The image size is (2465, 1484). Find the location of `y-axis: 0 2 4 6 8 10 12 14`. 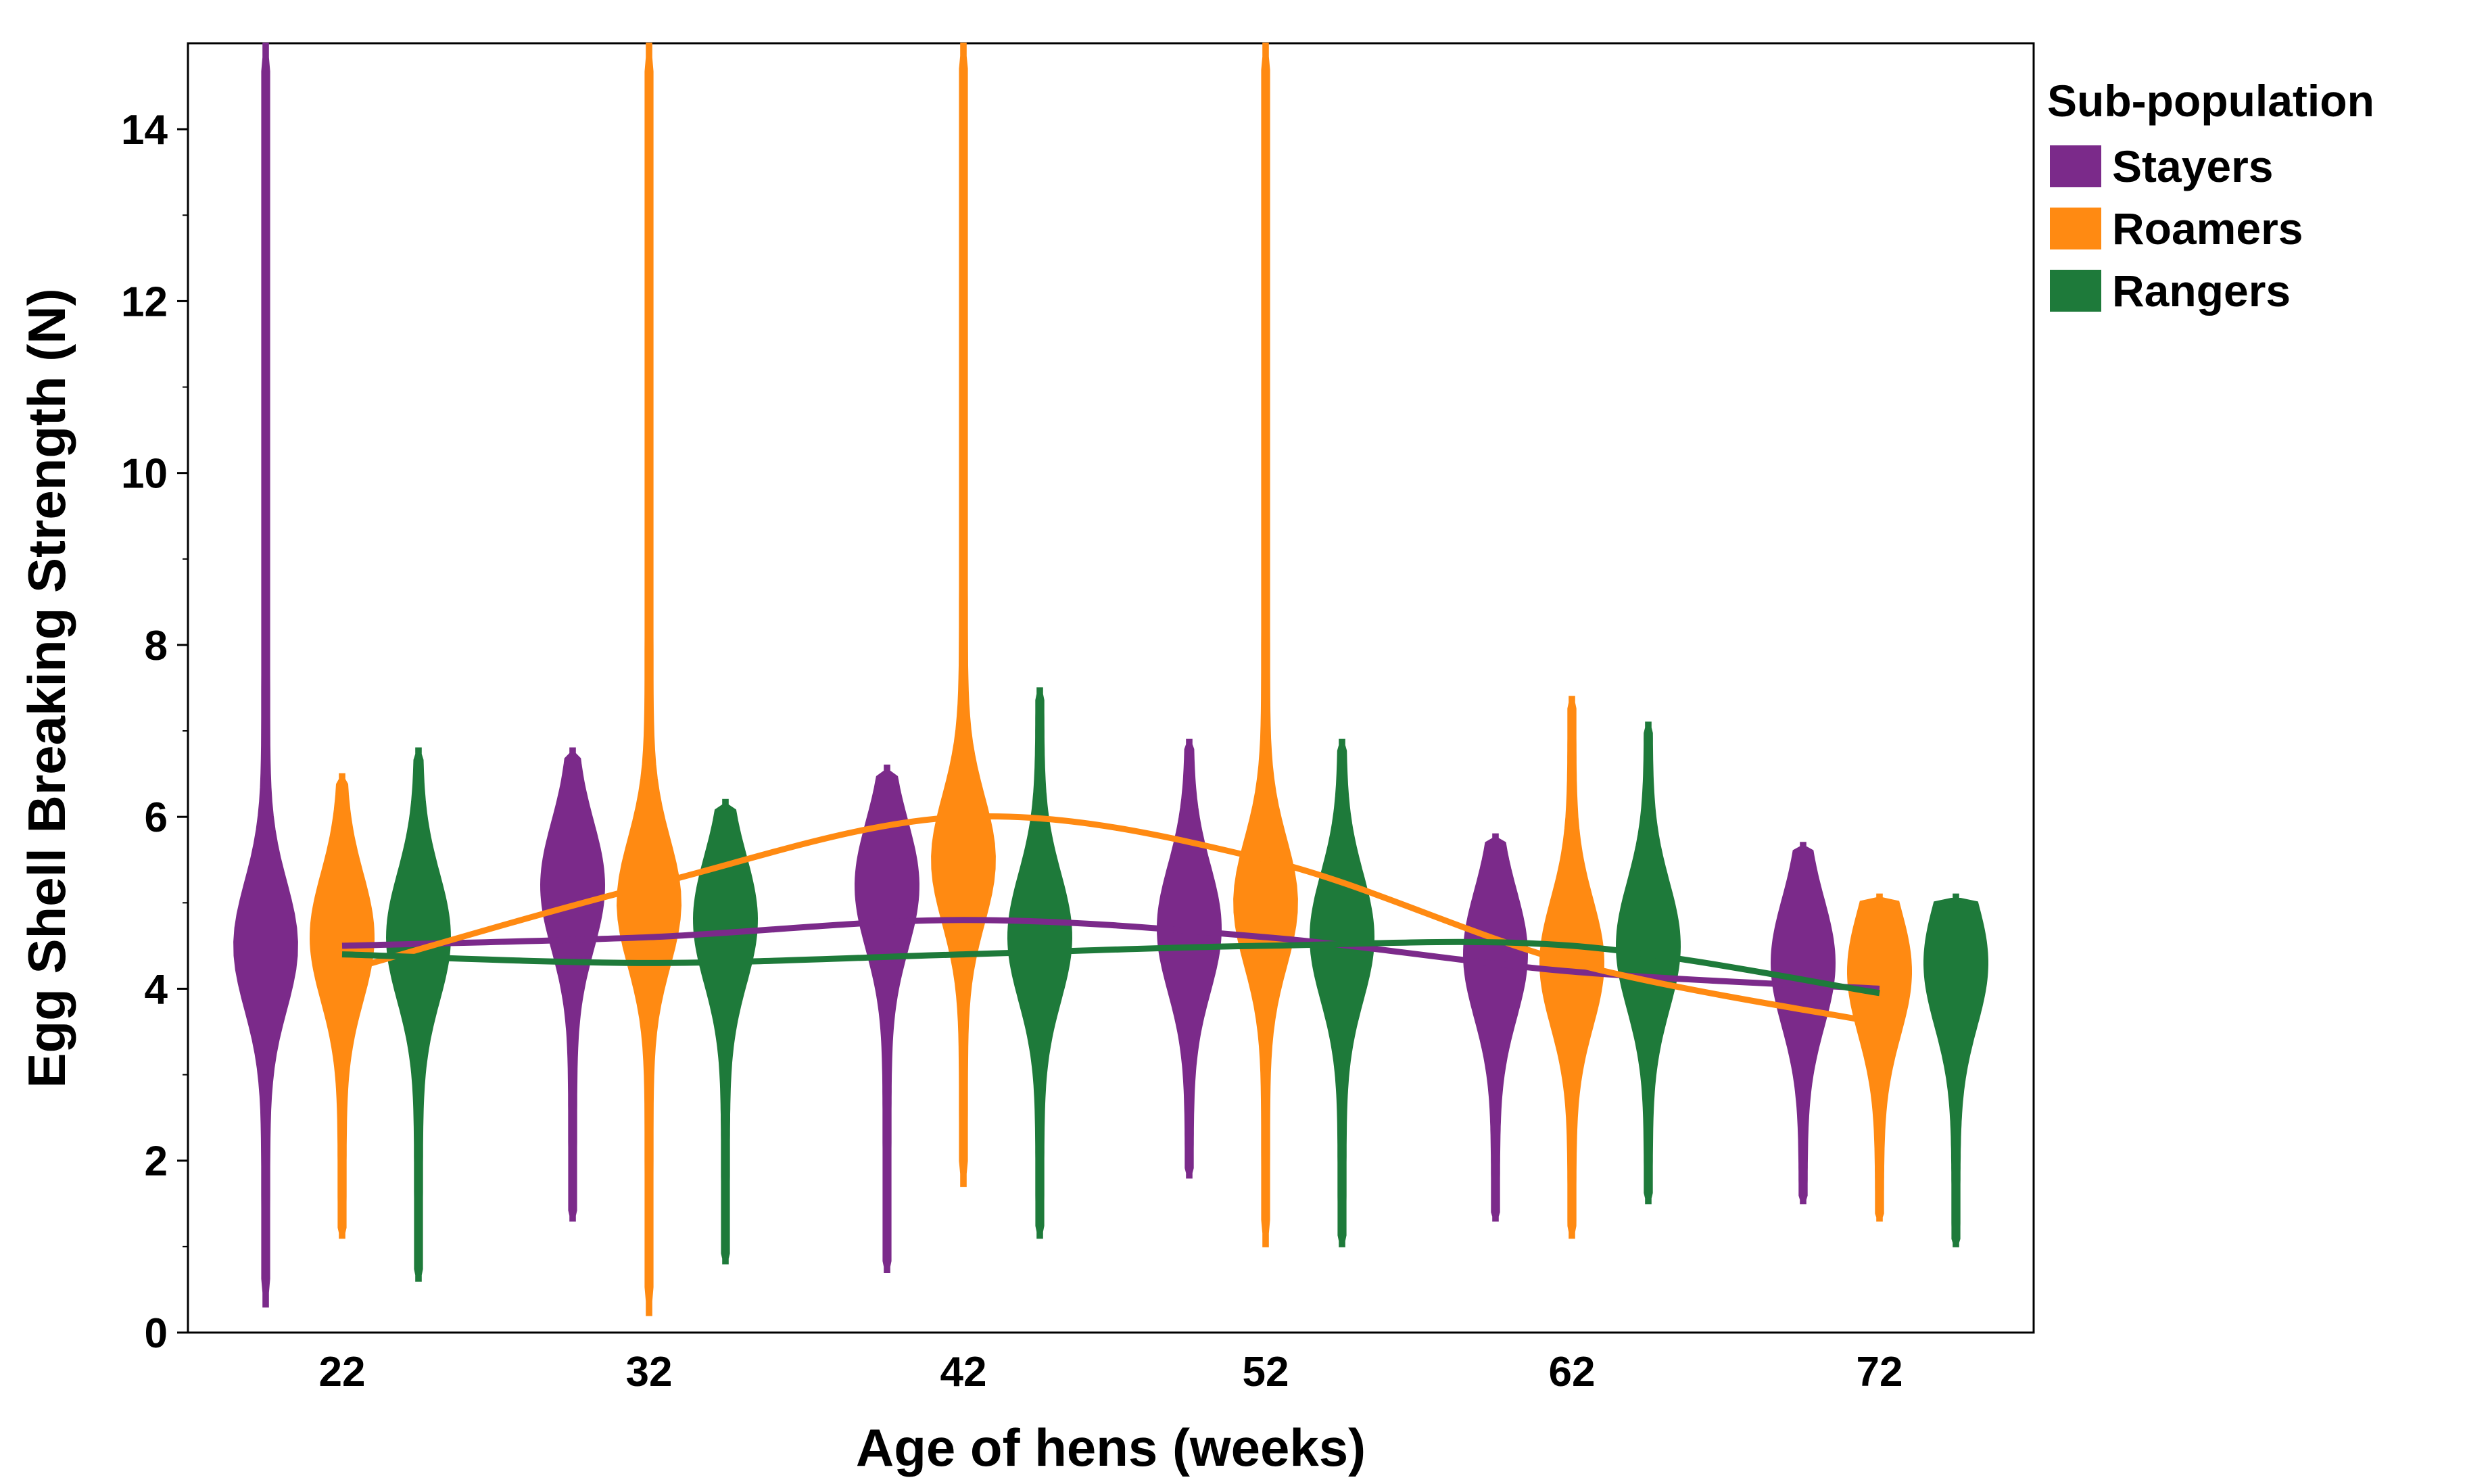

y-axis: 0 2 4 6 8 10 12 14 is located at coordinates (155, 700).